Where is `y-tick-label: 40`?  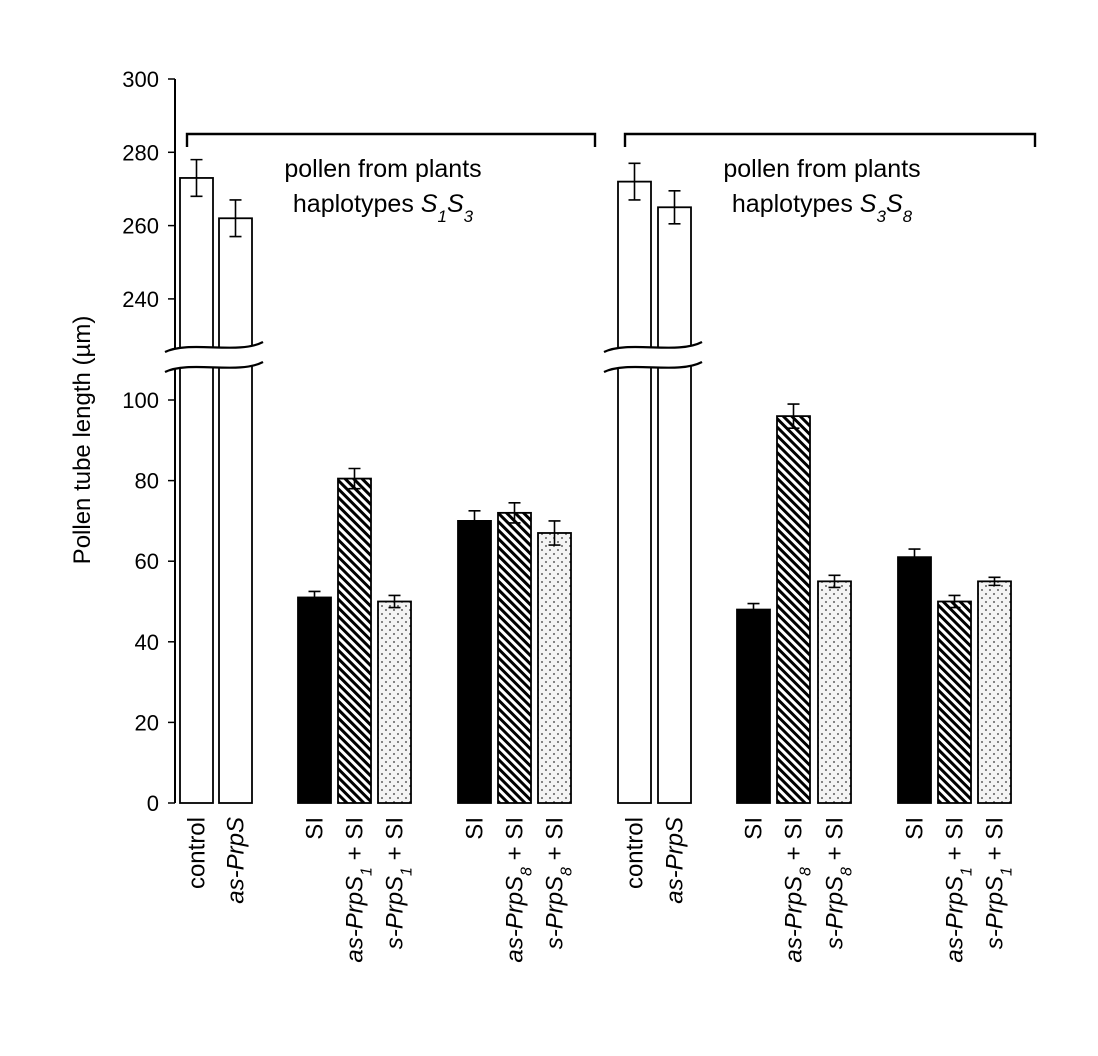
y-tick-label: 40 is located at coordinates (147, 642).